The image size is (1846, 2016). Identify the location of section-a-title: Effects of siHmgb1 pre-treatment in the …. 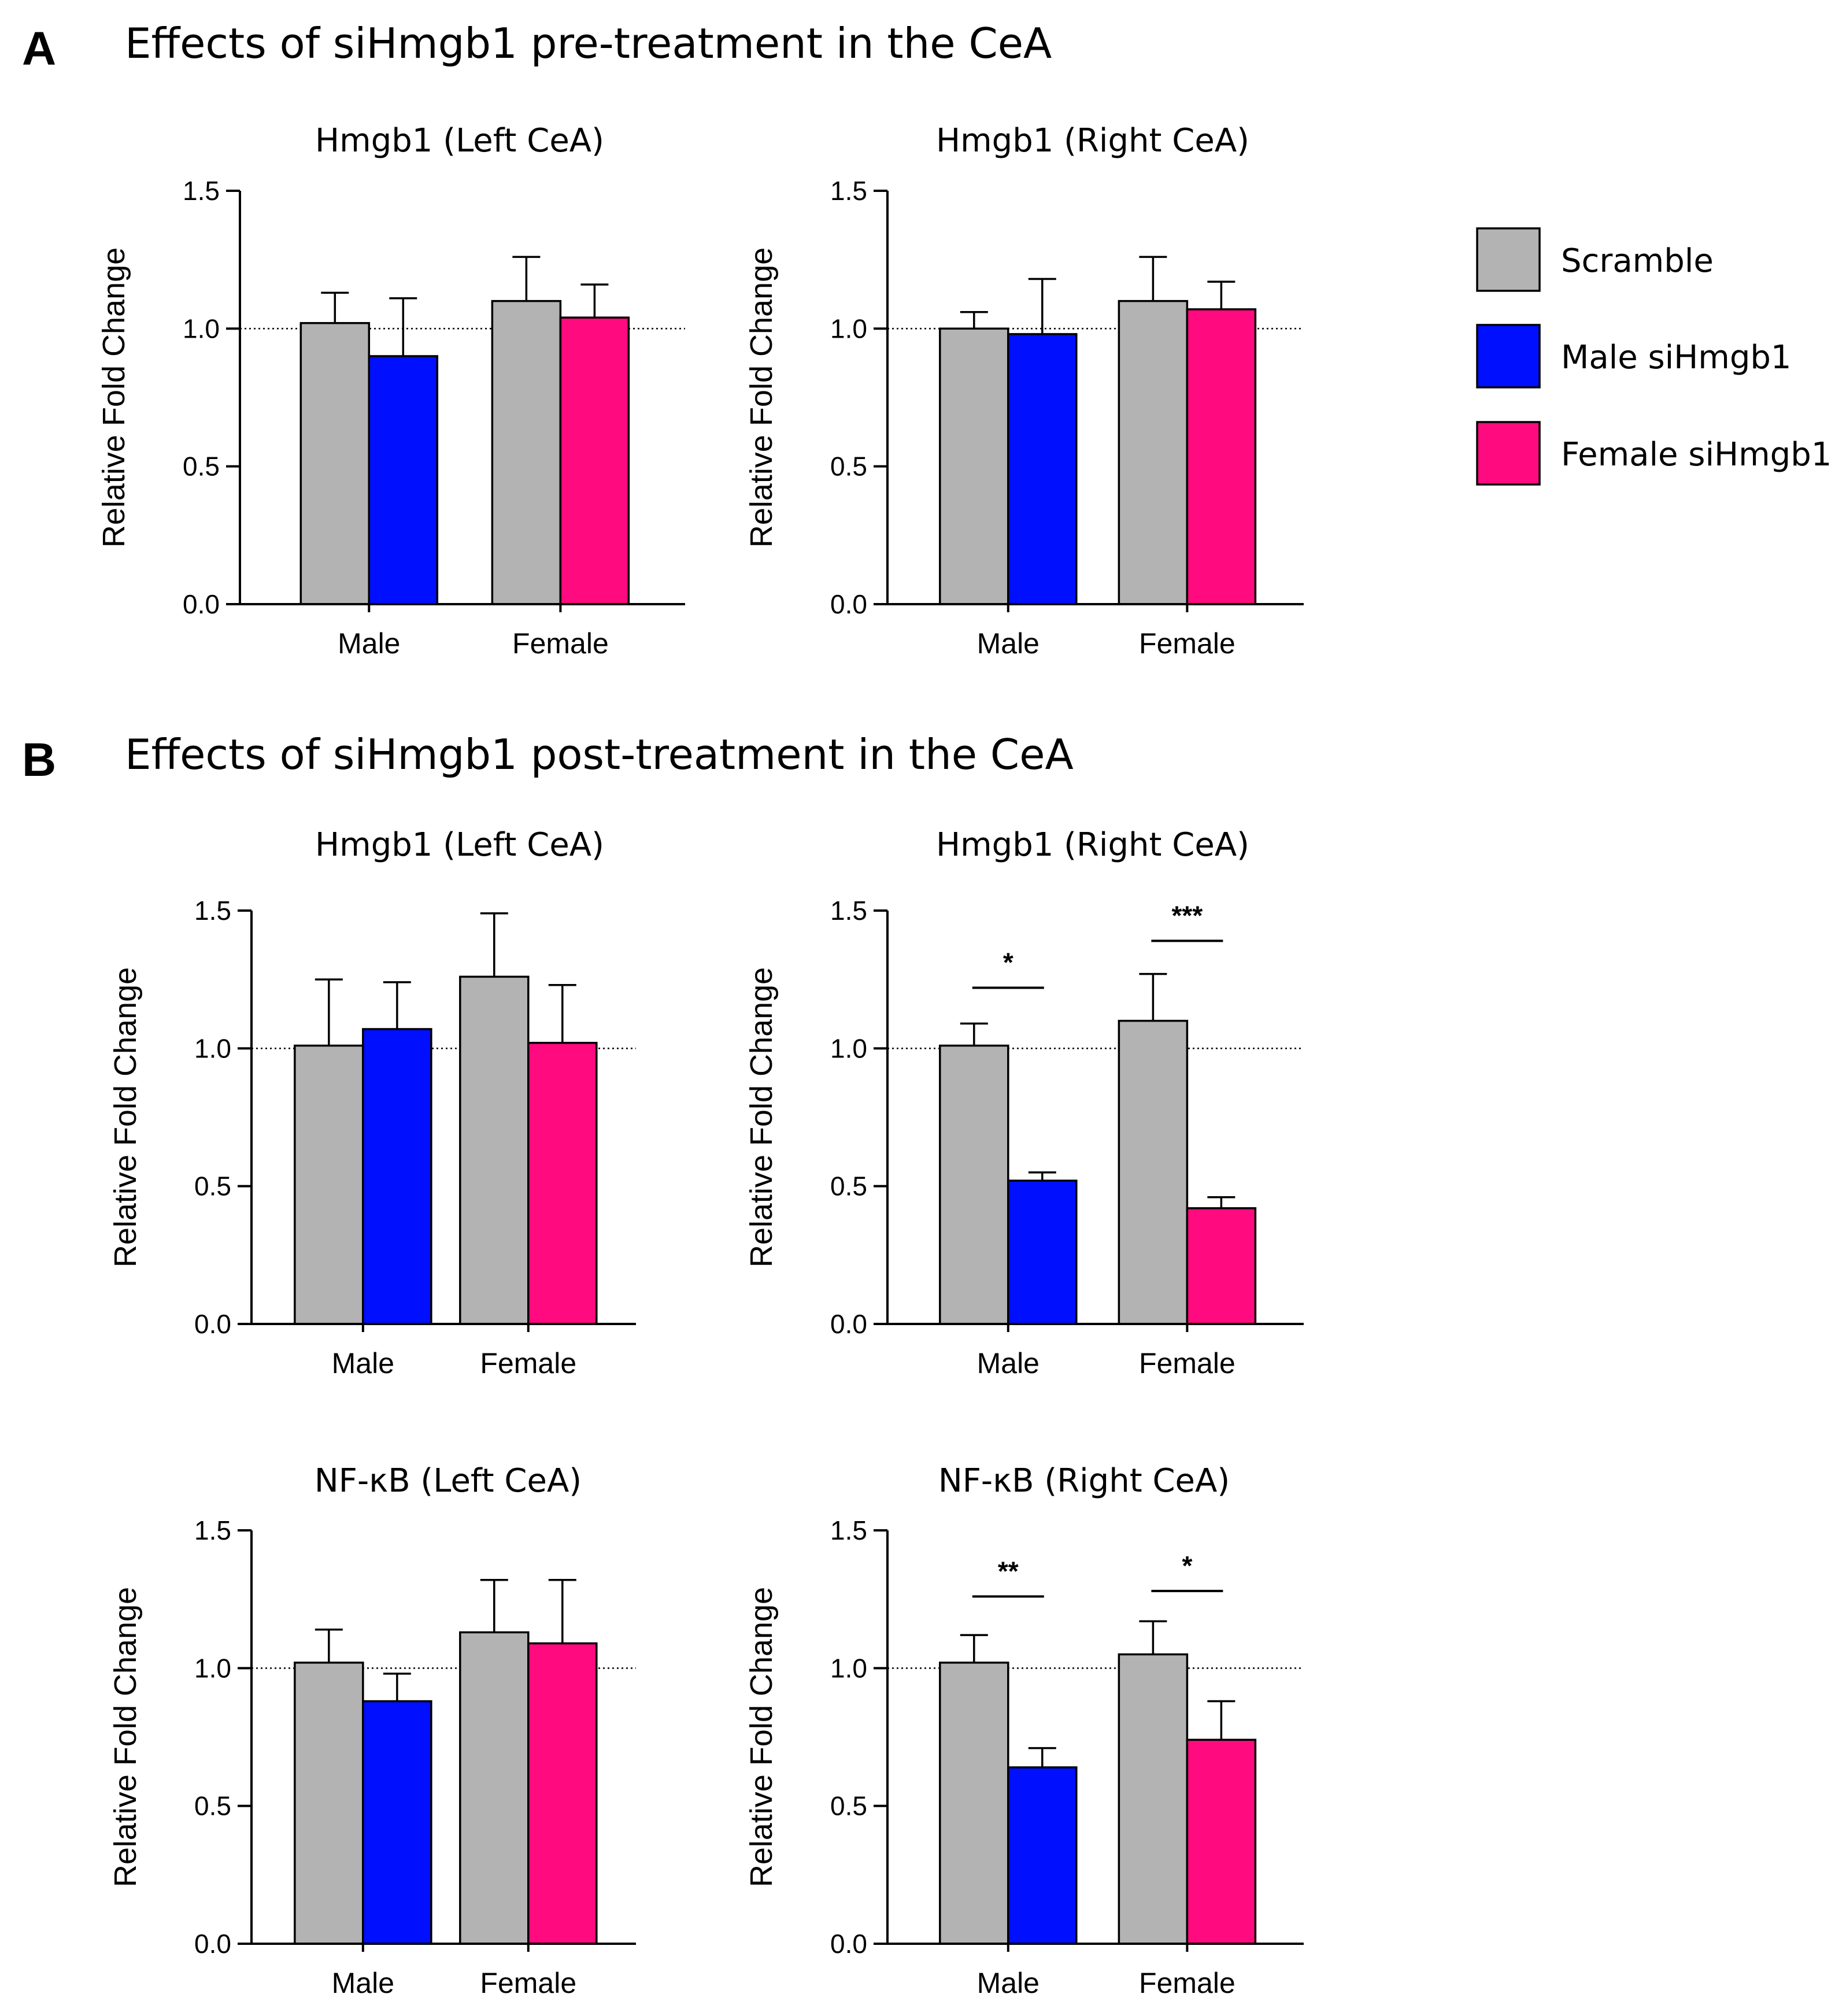
(588, 43).